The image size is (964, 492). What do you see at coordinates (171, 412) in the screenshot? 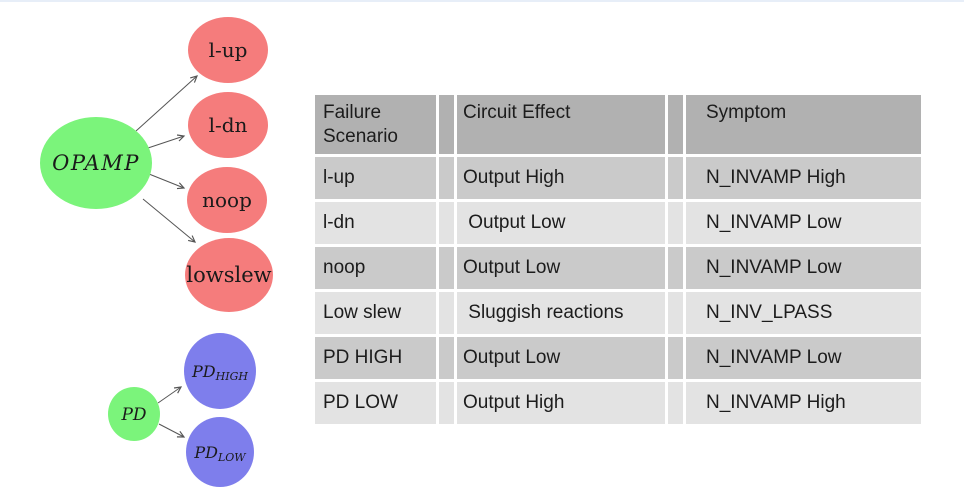
I see `pd-edges` at bounding box center [171, 412].